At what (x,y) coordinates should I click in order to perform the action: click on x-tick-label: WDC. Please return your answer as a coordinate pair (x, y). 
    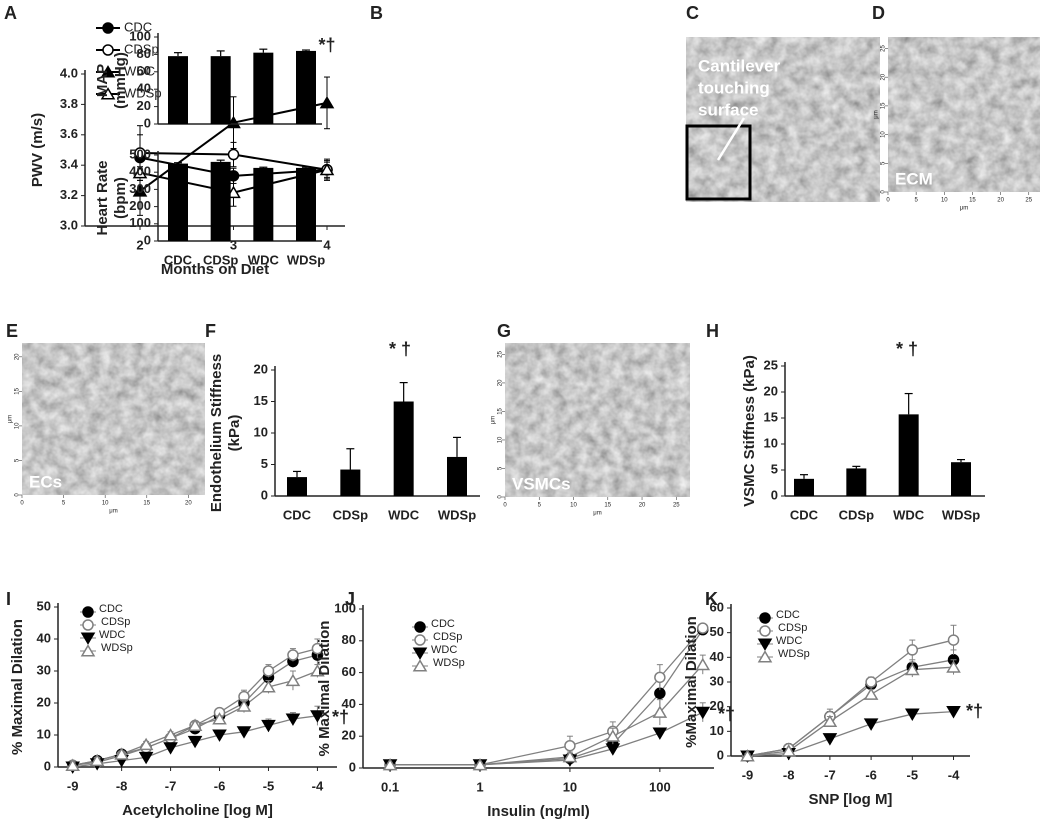
    Looking at the image, I should click on (404, 514).